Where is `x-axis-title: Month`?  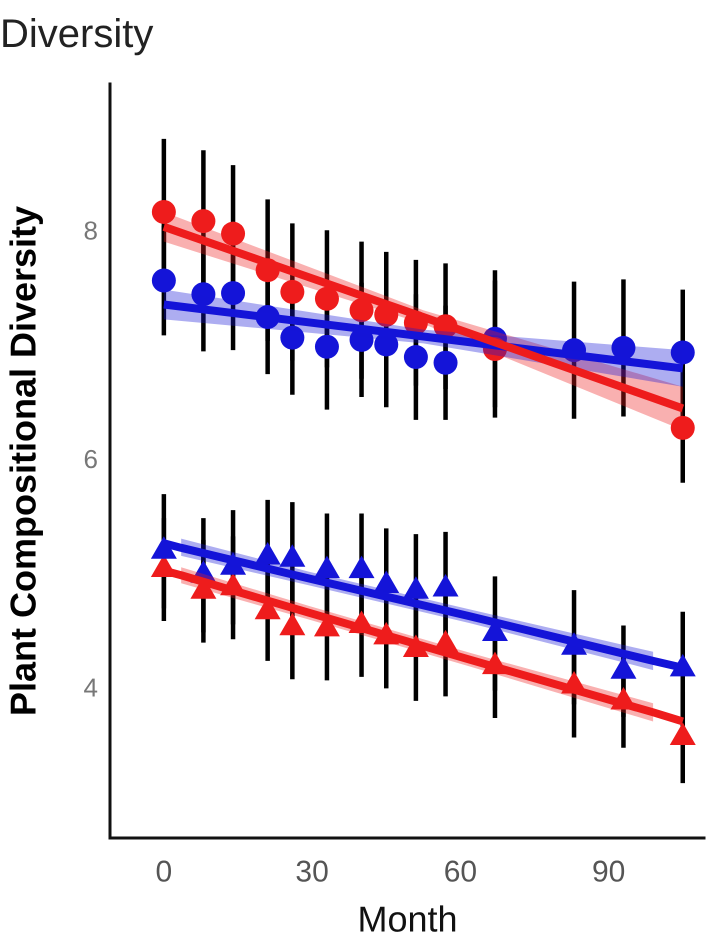
x-axis-title: Month is located at coordinates (407, 919).